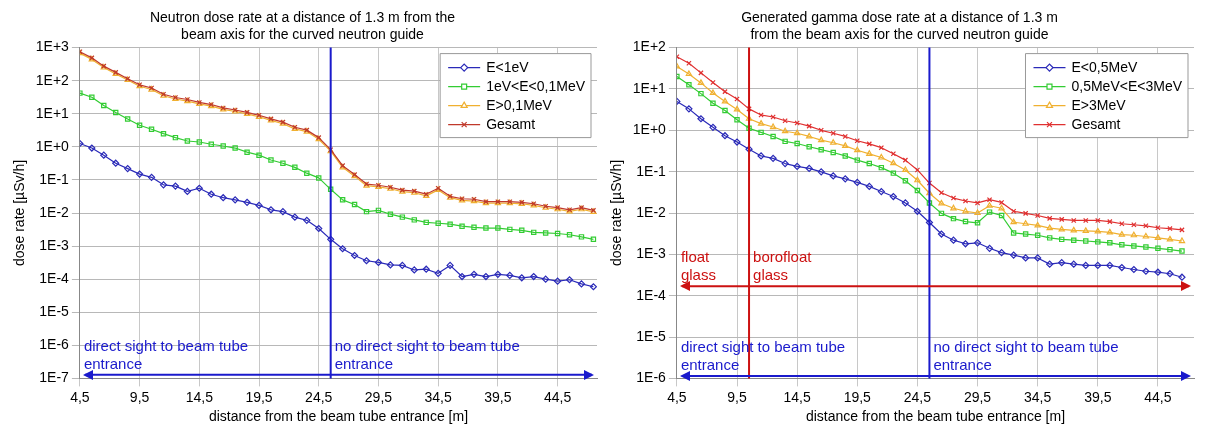 Image resolution: width=1210 pixels, height=435 pixels. What do you see at coordinates (917, 396) in the screenshot?
I see `x-tick-label: 24,5` at bounding box center [917, 396].